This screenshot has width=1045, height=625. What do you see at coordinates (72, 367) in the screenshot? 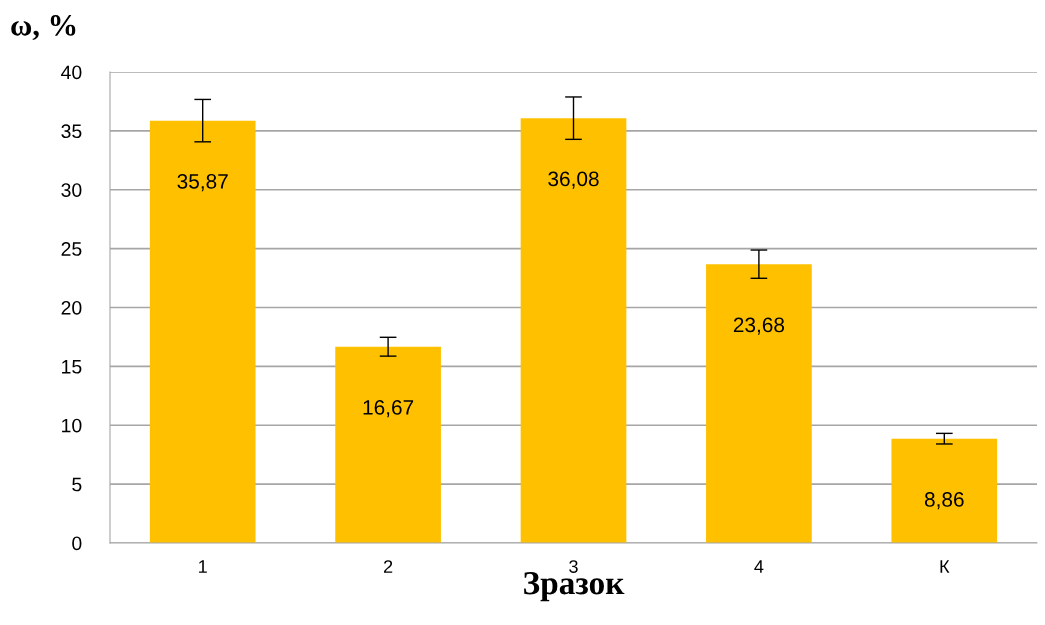
I see `y-tick-label: 15` at bounding box center [72, 367].